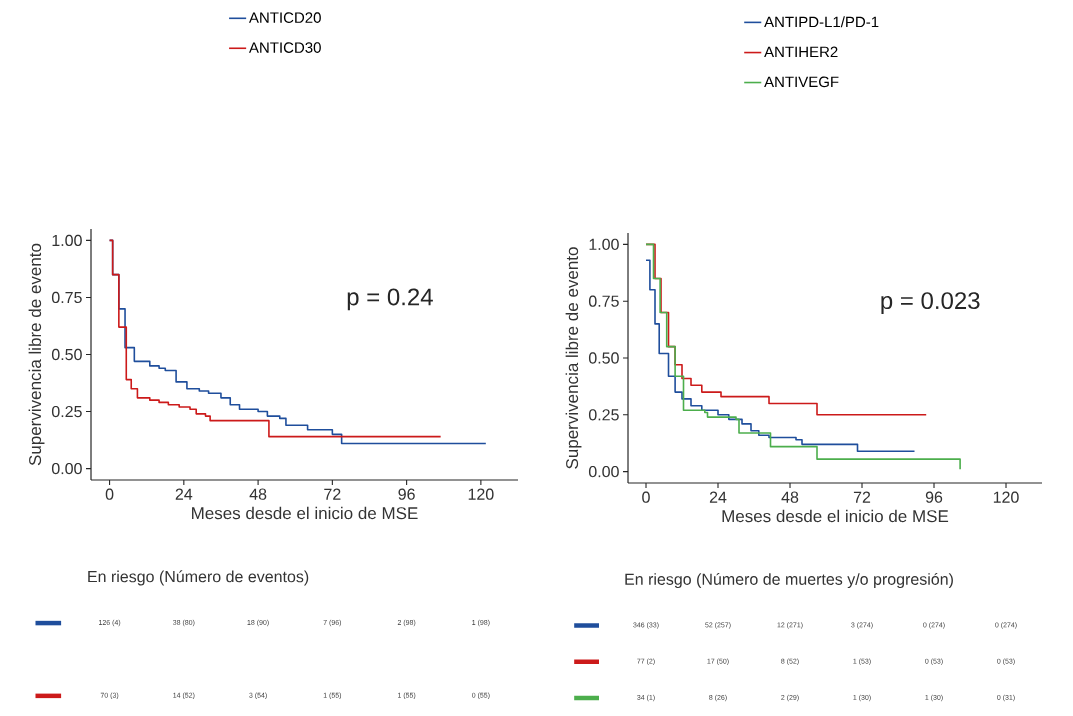  What do you see at coordinates (198, 578) in the screenshot?
I see `text: En riesgo (Número de eventos)` at bounding box center [198, 578].